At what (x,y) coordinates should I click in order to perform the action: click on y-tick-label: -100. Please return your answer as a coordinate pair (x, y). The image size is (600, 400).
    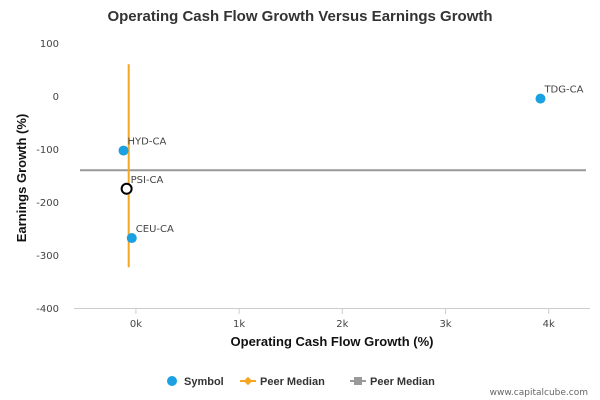
    Looking at the image, I should click on (47, 150).